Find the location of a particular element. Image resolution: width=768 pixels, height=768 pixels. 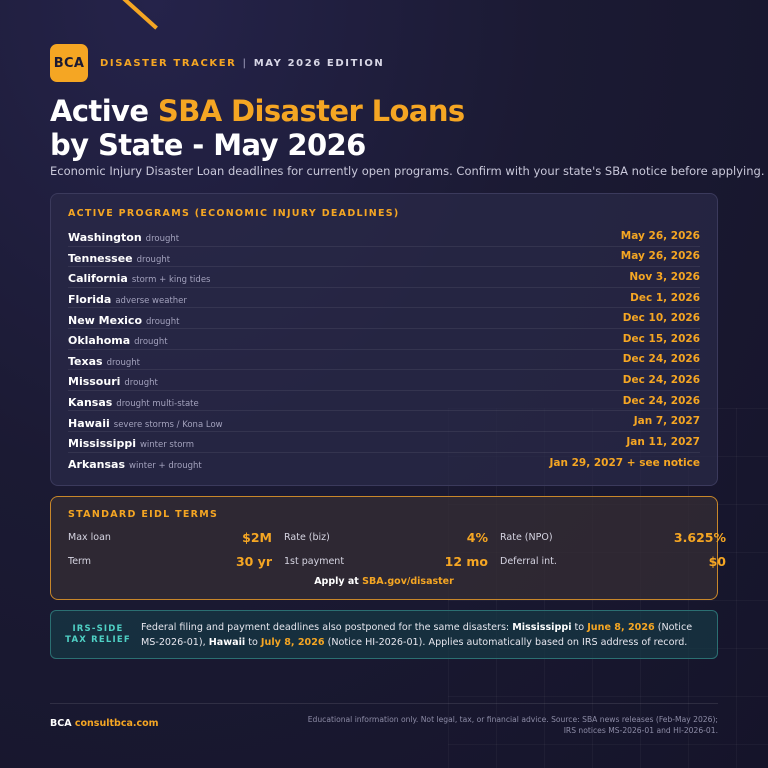

program-row: Mississippi winter storm Jan 11, 2027 is located at coordinates (384, 442).